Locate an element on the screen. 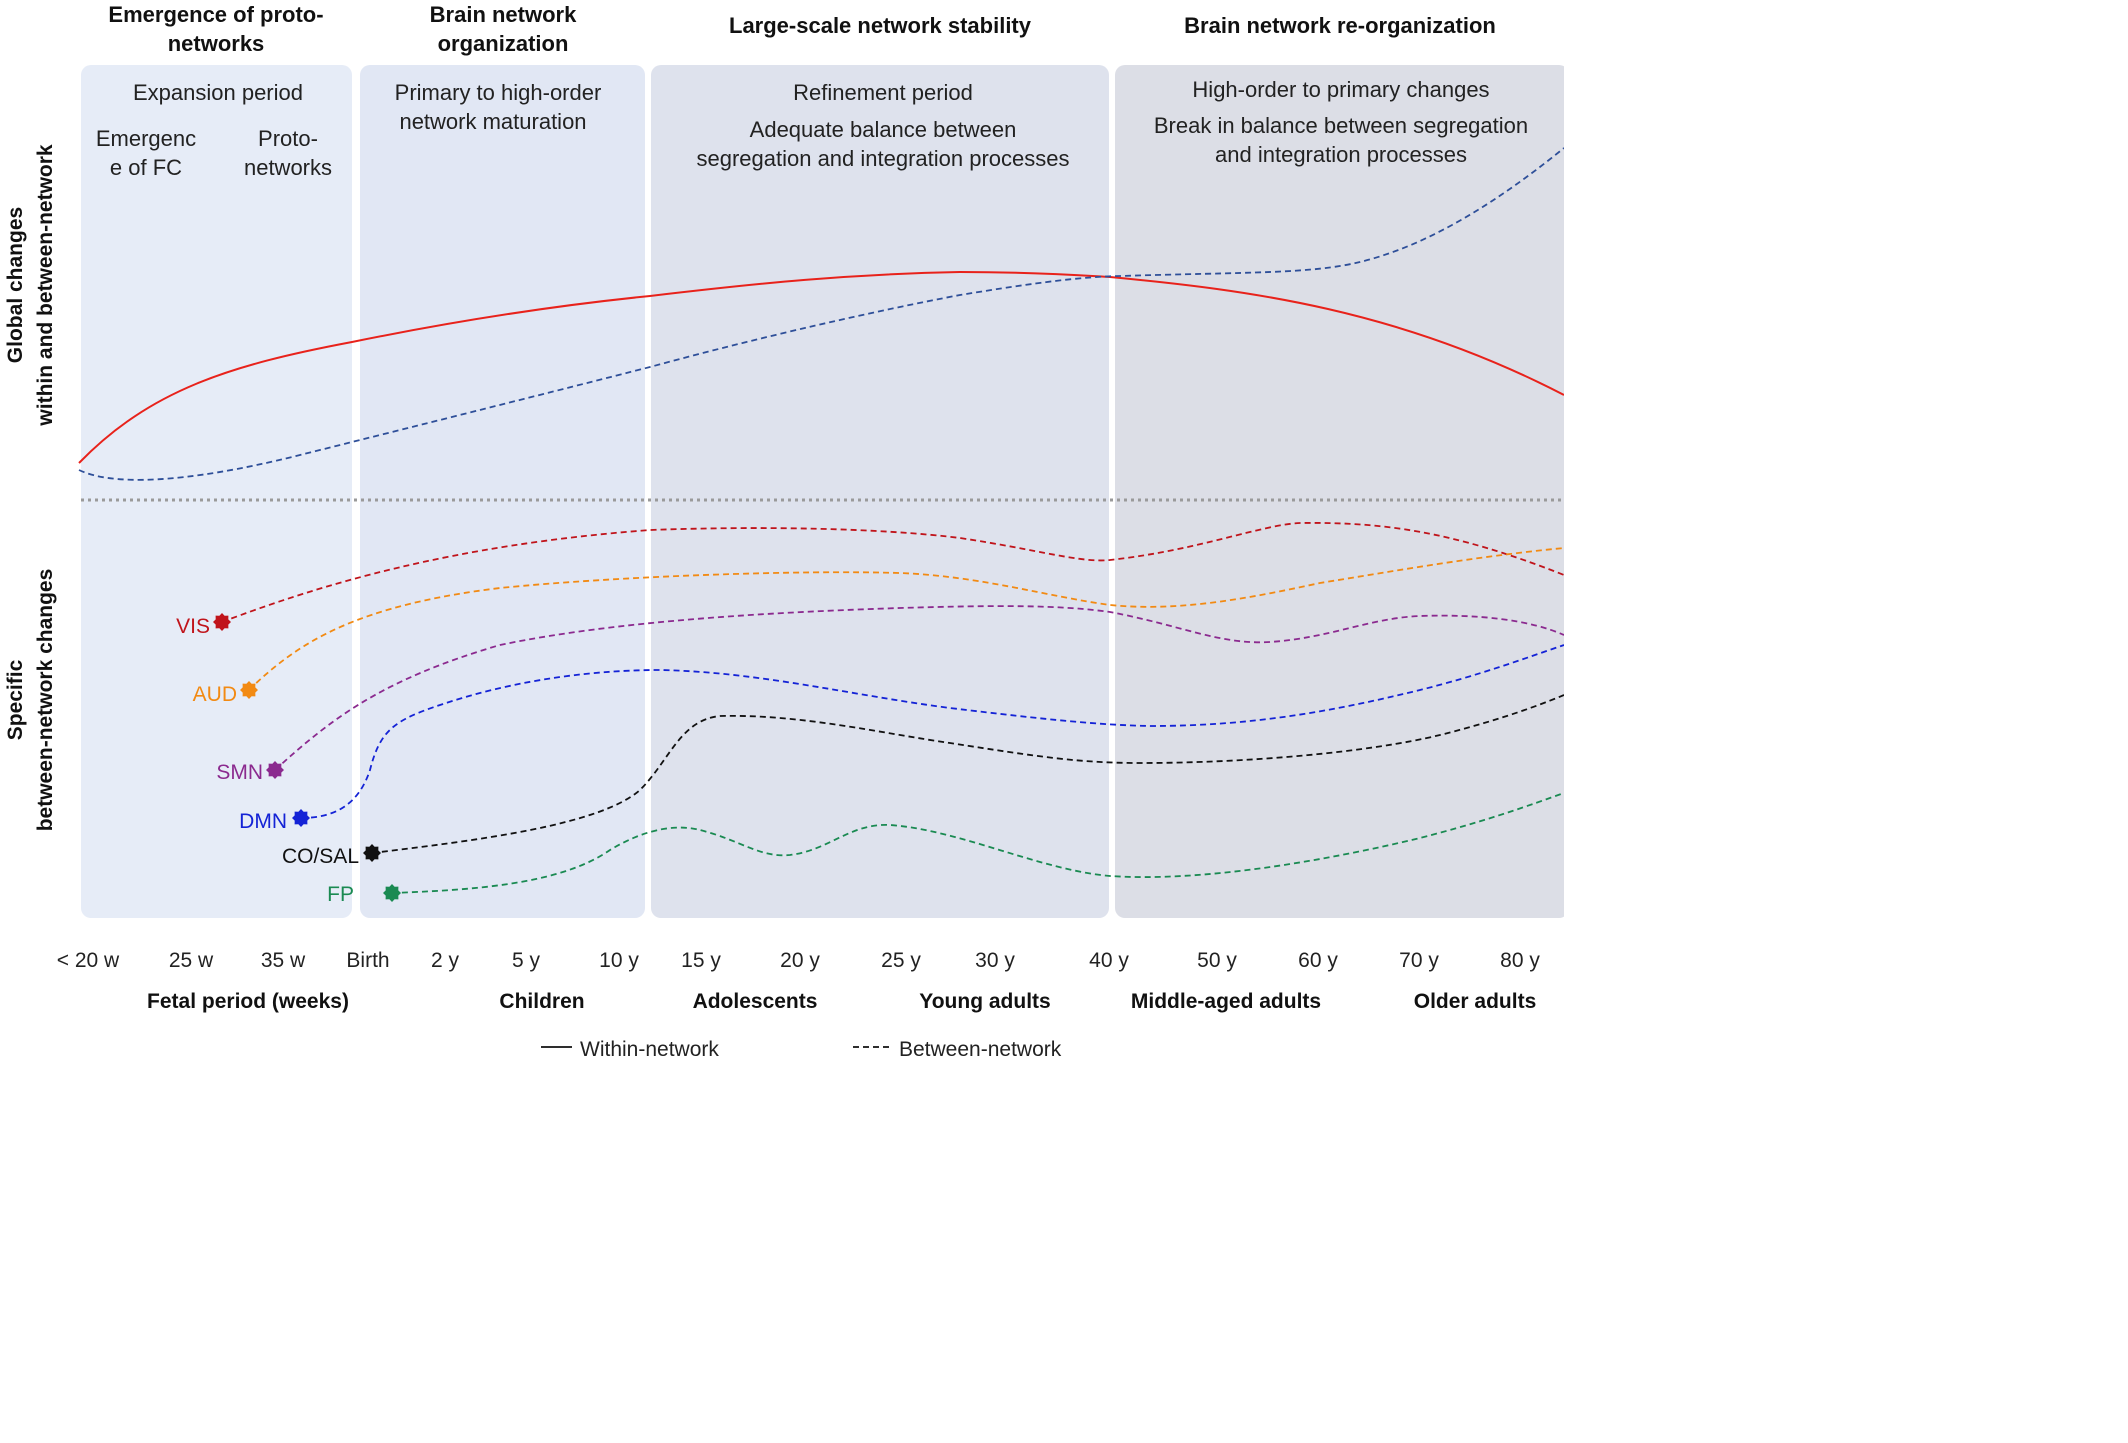 This screenshot has width=2128, height=1443. x-tick: 25 y is located at coordinates (901, 960).